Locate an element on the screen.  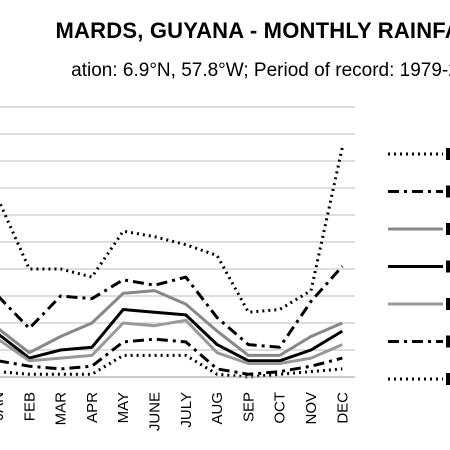
legend is located at coordinates (419, 266).